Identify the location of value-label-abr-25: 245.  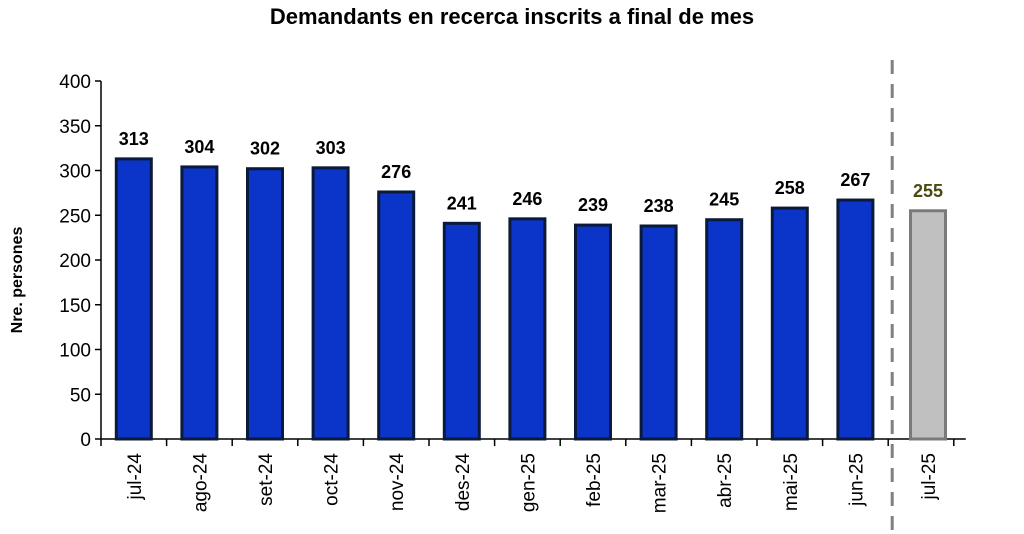
(724, 200).